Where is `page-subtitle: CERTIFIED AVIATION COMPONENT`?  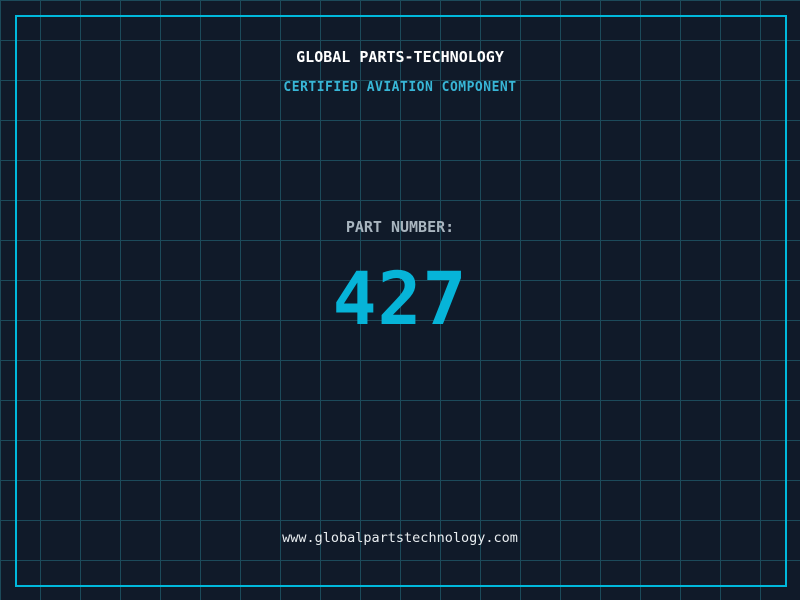 page-subtitle: CERTIFIED AVIATION COMPONENT is located at coordinates (400, 87).